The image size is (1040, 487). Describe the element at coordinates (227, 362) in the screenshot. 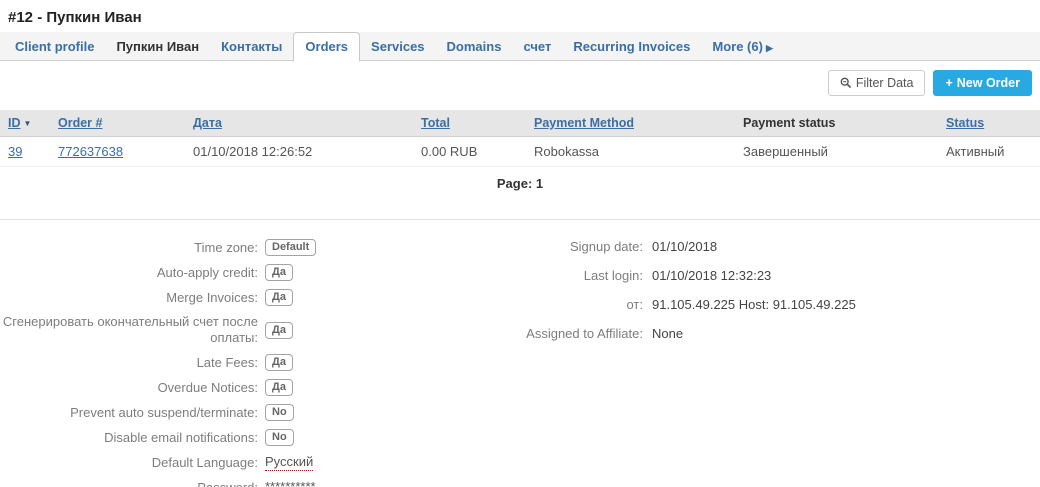

I see `late-fees-label: Late Fees:` at that location.